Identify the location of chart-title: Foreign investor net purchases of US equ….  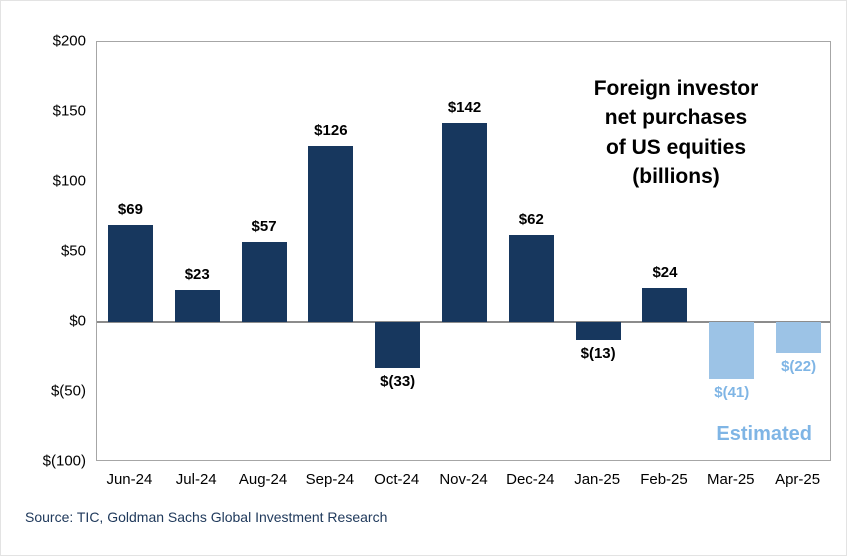
(676, 133).